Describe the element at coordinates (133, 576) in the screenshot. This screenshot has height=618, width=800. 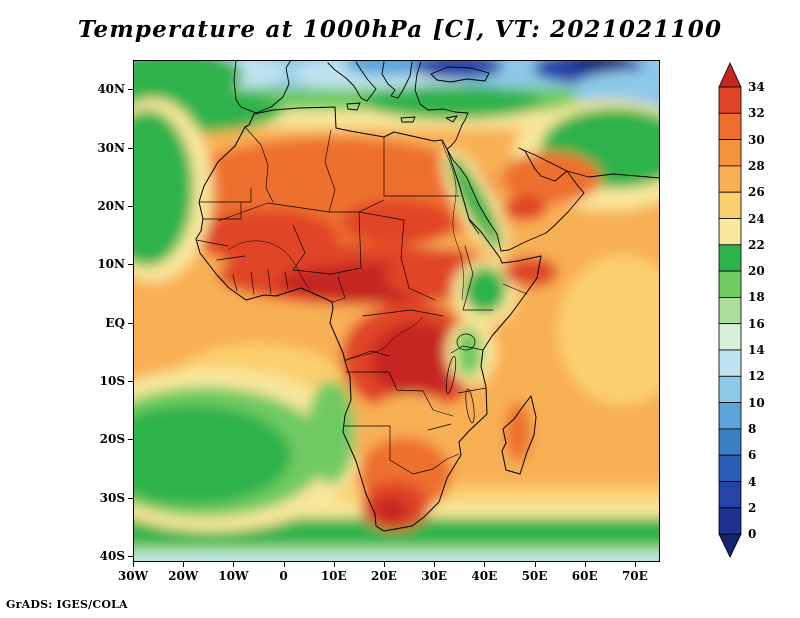
I see `x-tick-label: 30W` at that location.